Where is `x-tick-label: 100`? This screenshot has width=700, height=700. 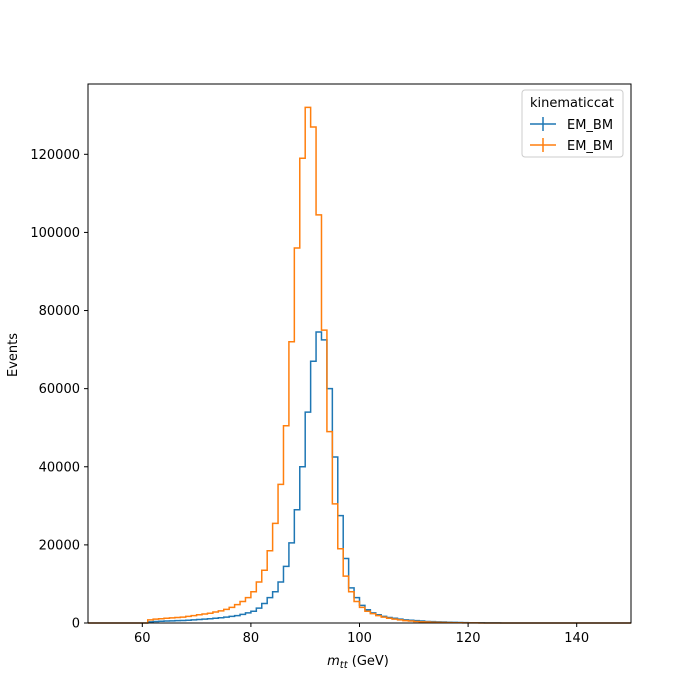 x-tick-label: 100 is located at coordinates (359, 638).